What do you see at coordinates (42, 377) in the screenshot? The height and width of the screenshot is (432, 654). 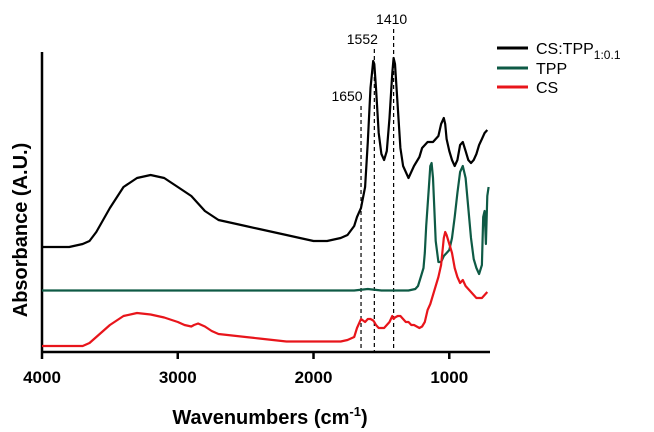 I see `x-tick-label: 4000` at bounding box center [42, 377].